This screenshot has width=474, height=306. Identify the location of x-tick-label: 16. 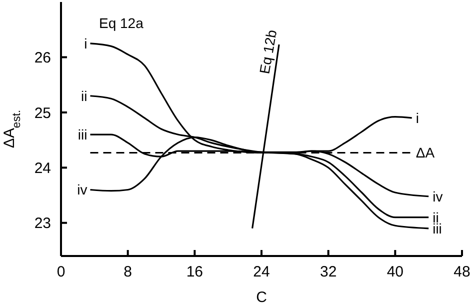
(195, 272).